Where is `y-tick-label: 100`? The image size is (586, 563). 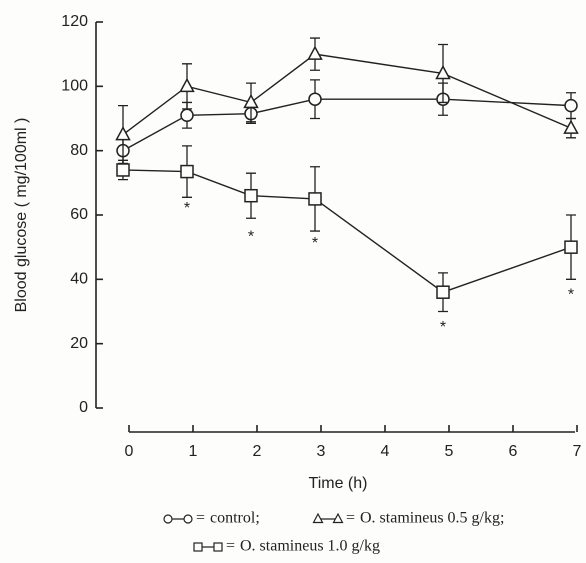
y-tick-label: 100 is located at coordinates (74, 86).